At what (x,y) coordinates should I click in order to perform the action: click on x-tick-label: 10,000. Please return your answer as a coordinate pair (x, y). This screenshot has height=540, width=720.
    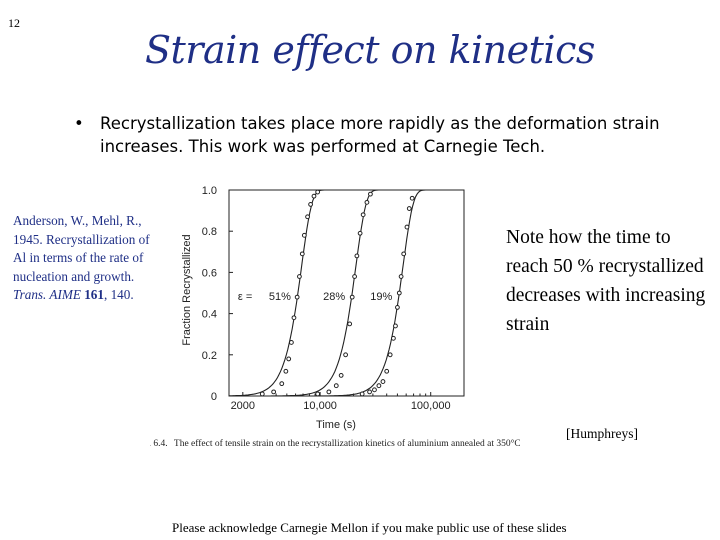
    Looking at the image, I should click on (320, 406).